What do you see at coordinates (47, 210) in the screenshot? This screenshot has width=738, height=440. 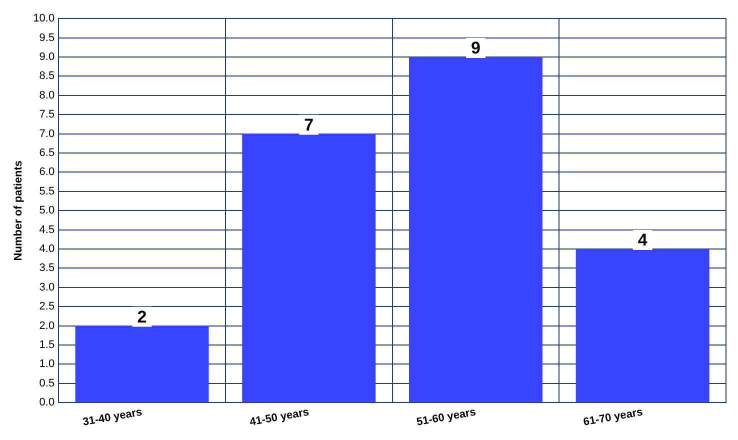 I see `y-tick-label: 5.0` at bounding box center [47, 210].